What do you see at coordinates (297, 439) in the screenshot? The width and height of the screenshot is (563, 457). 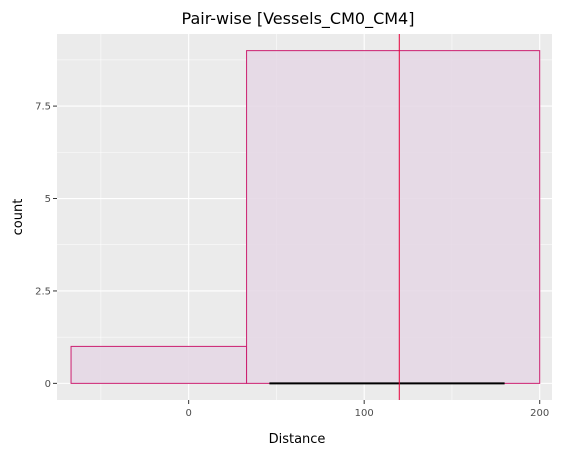 I see `x-axis-label: Distance` at bounding box center [297, 439].